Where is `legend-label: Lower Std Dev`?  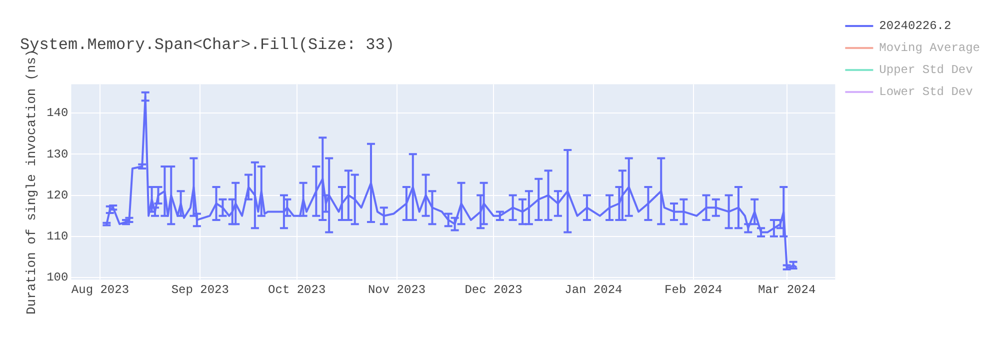
legend-label: Lower Std Dev is located at coordinates (926, 92).